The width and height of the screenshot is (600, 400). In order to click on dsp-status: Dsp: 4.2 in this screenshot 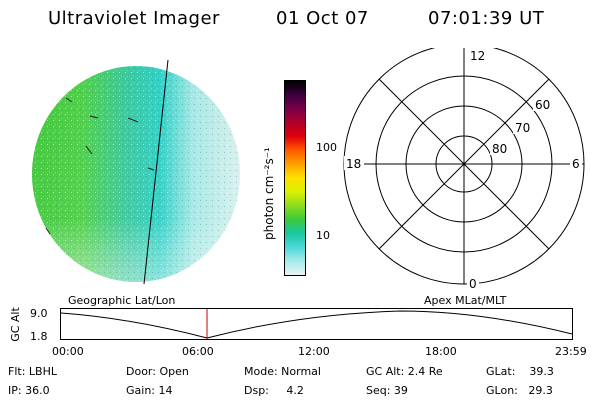, I will do `click(274, 390)`.